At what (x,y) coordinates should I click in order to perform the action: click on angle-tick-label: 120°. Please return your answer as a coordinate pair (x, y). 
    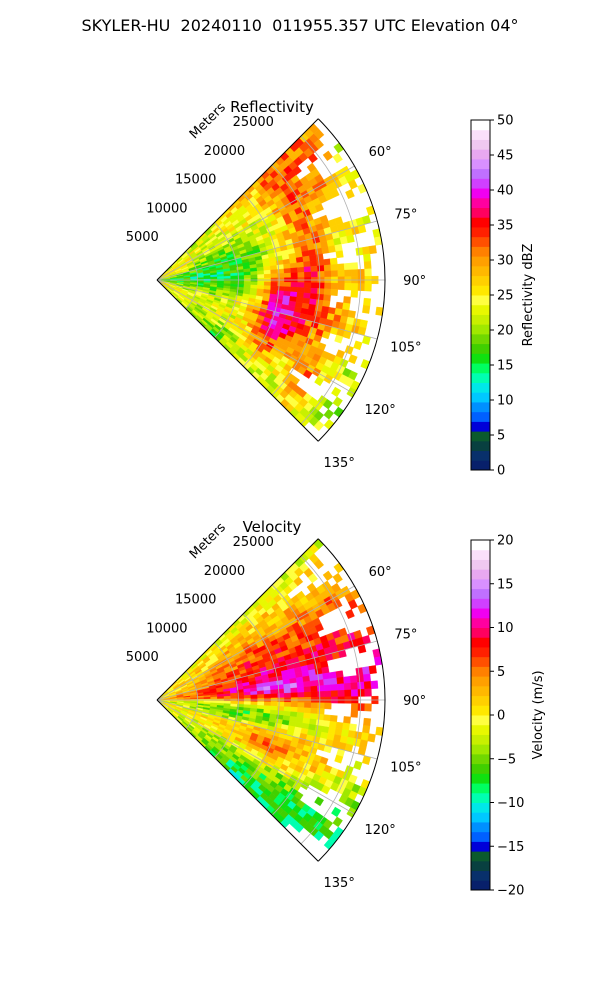
    Looking at the image, I should click on (379, 410).